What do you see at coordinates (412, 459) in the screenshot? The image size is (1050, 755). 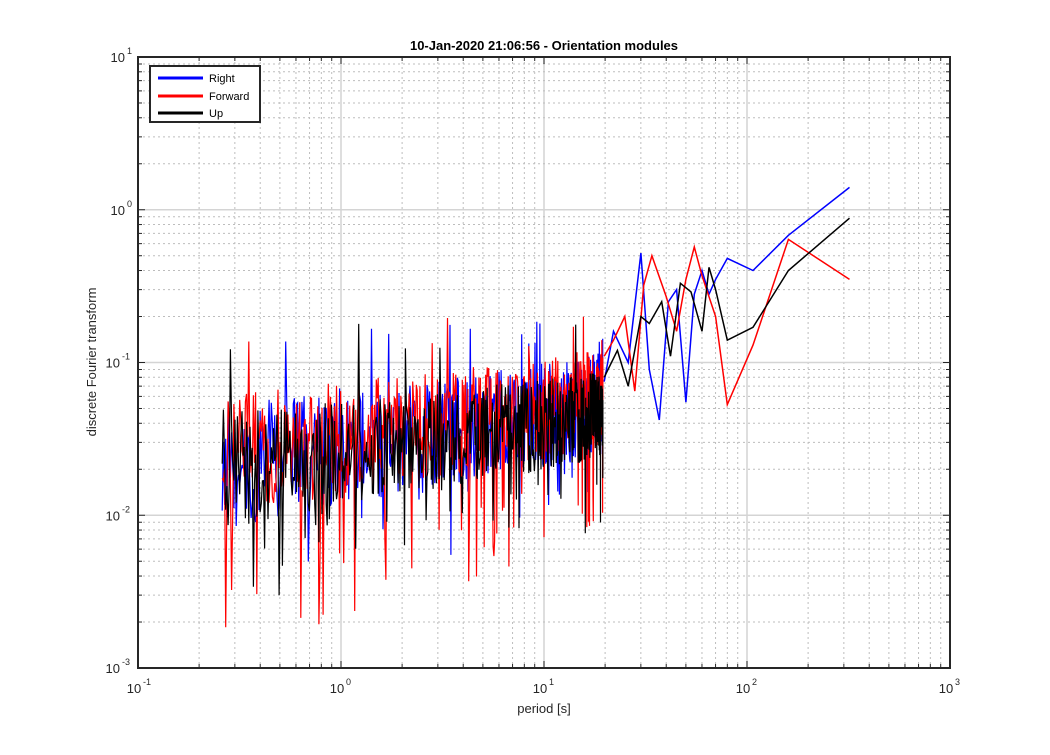 I see `series-up-band` at bounding box center [412, 459].